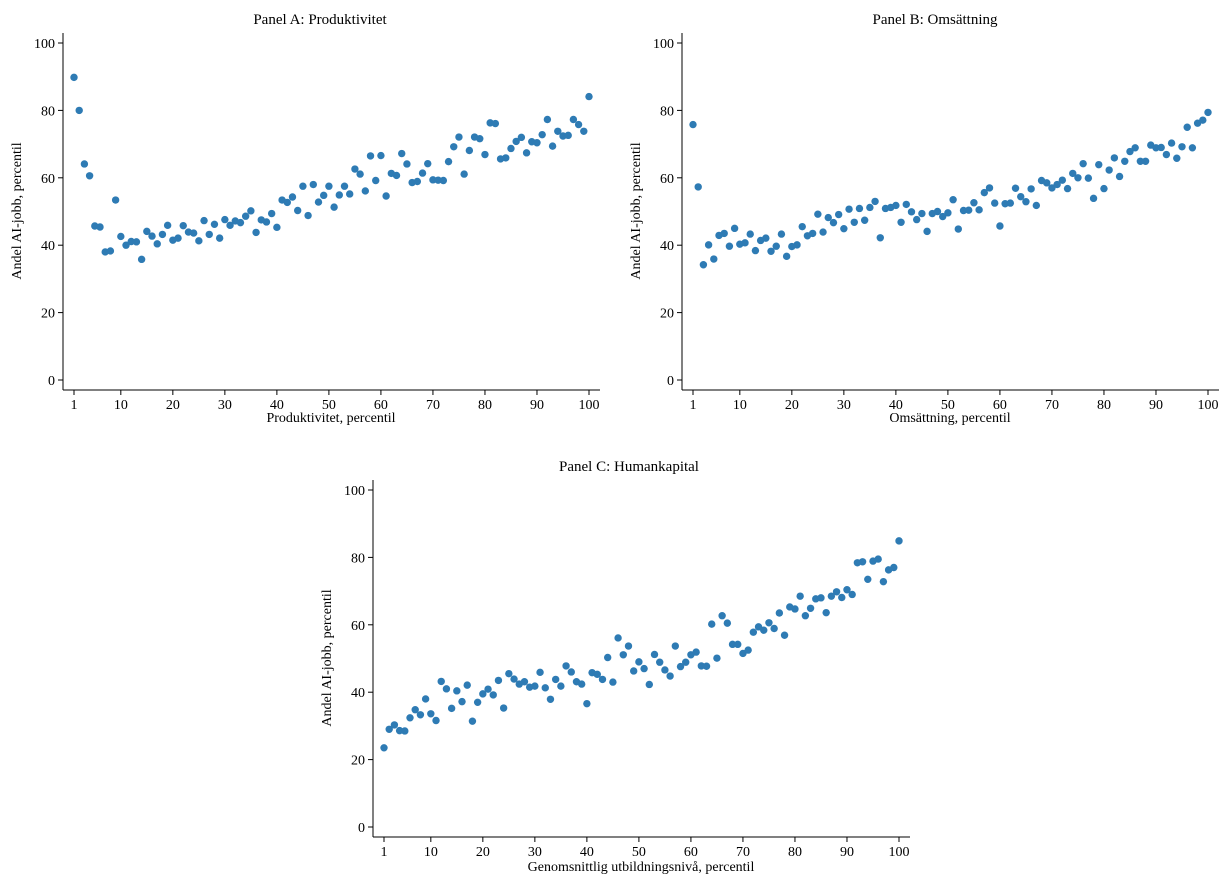  I want to click on panel-b-x-tick-label: 10, so click(740, 405).